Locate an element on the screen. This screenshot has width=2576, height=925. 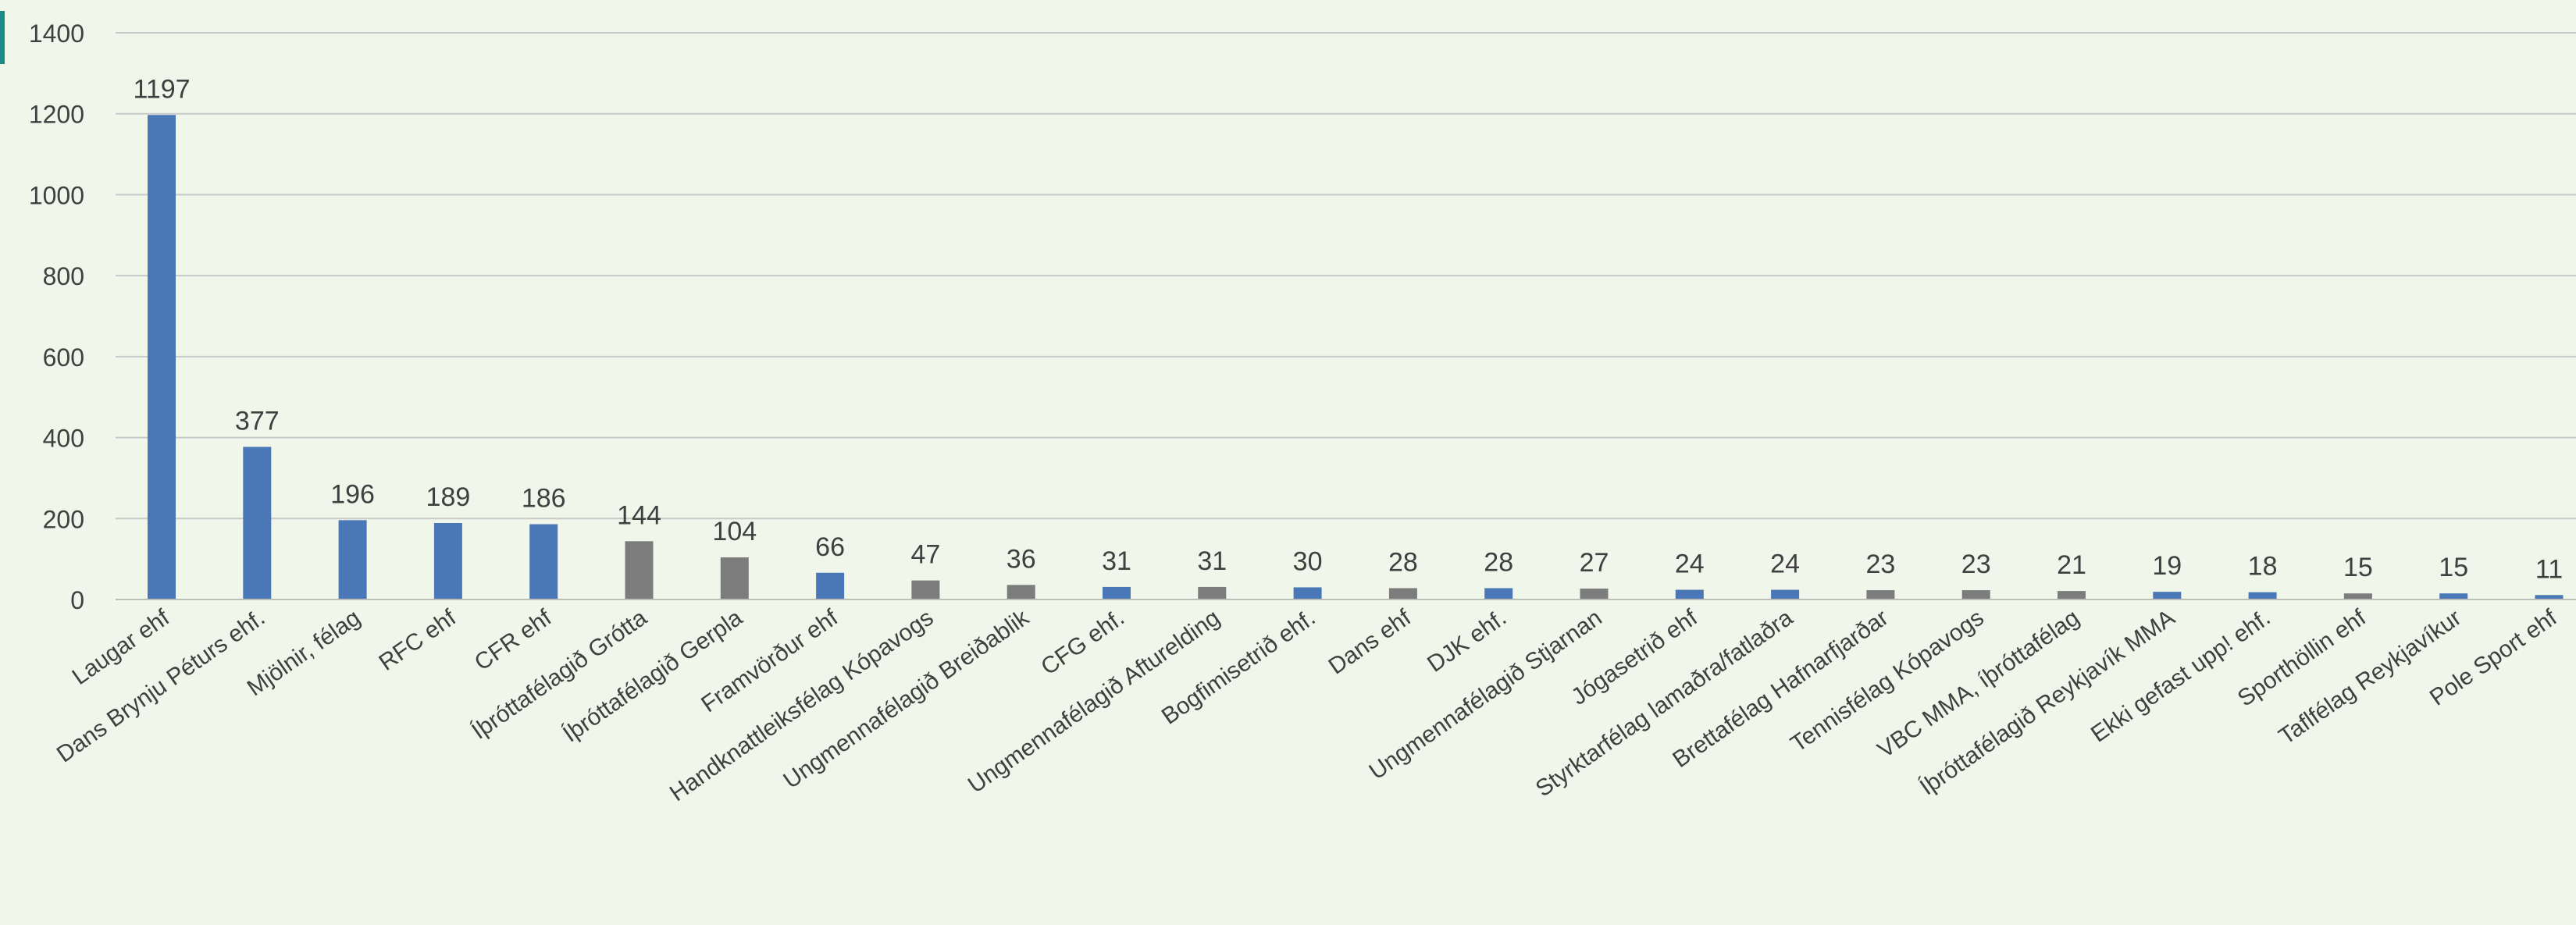
x-tick-label: Bogfimisetrið ehf. is located at coordinates (1238, 667).